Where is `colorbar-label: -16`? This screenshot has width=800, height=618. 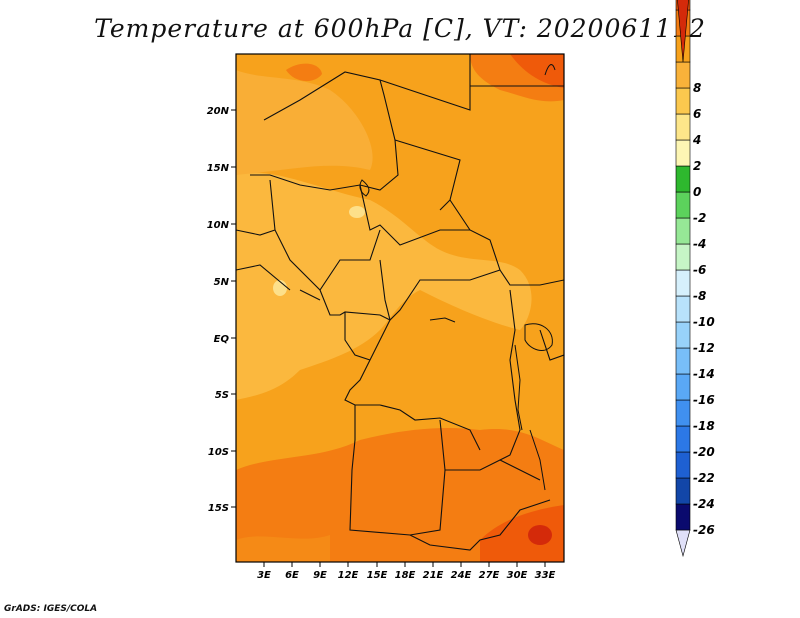
colorbar-label: -16 is located at coordinates (704, 400).